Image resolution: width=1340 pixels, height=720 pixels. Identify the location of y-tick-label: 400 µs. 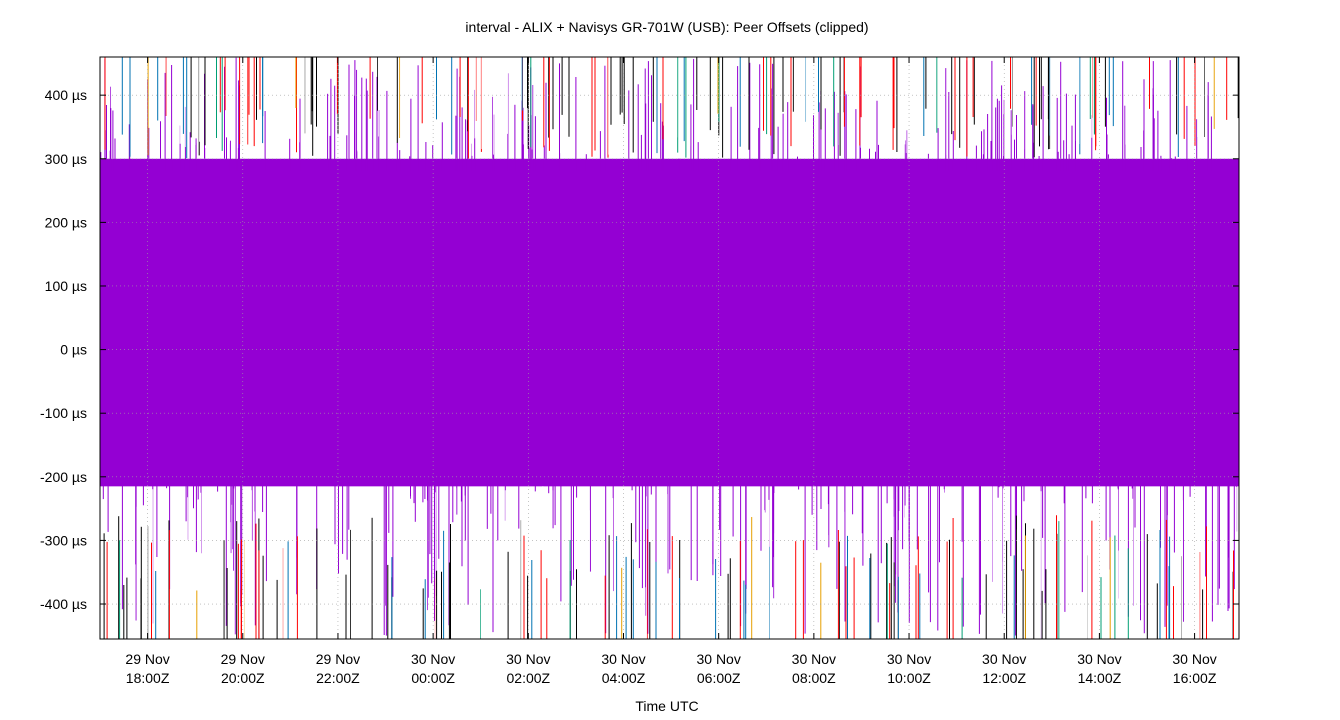
(66, 95).